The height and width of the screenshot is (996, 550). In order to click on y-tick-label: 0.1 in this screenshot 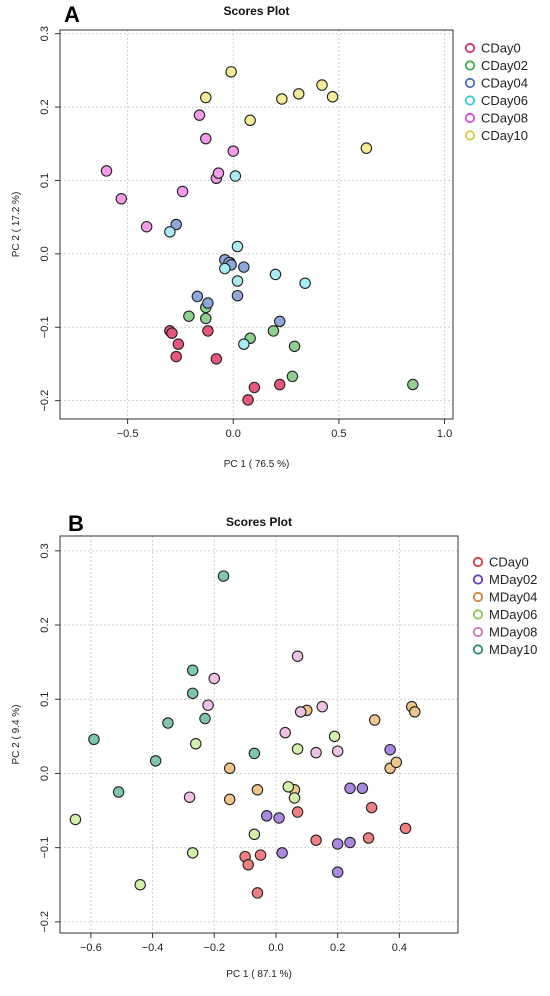, I will do `click(45, 180)`.